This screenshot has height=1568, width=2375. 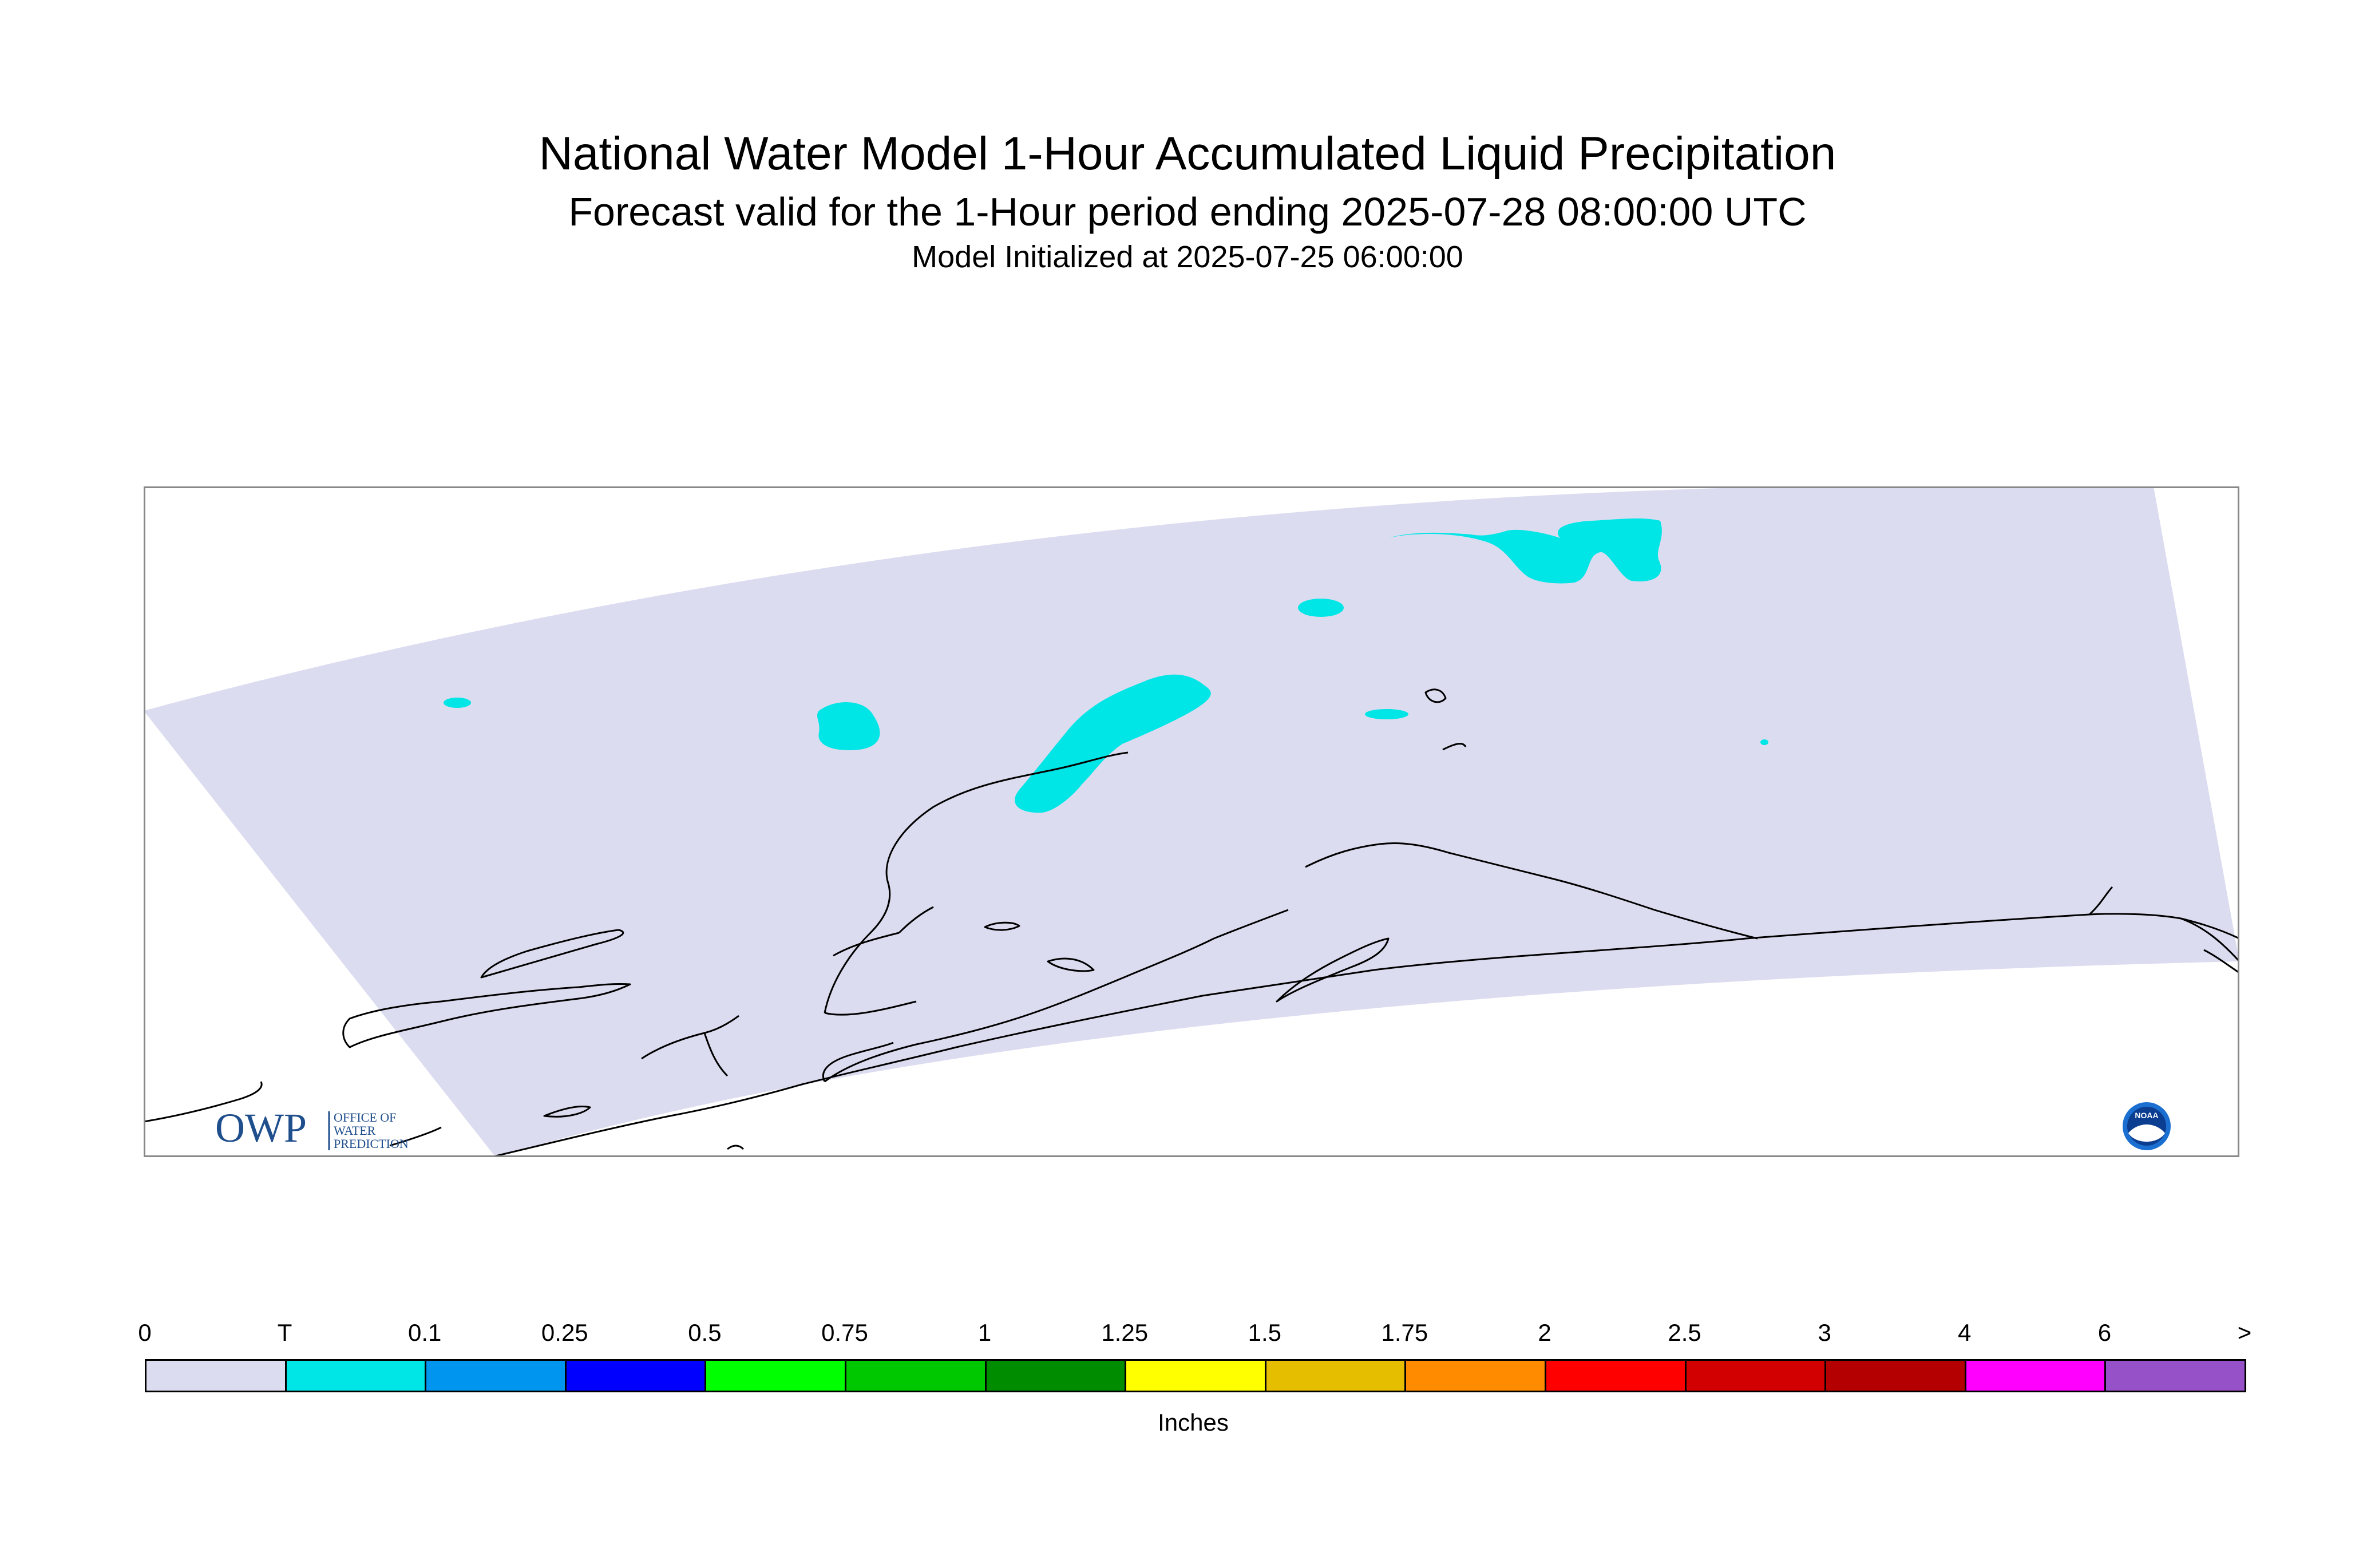 I want to click on coastline-yukon-border, so click(x=2163, y=930).